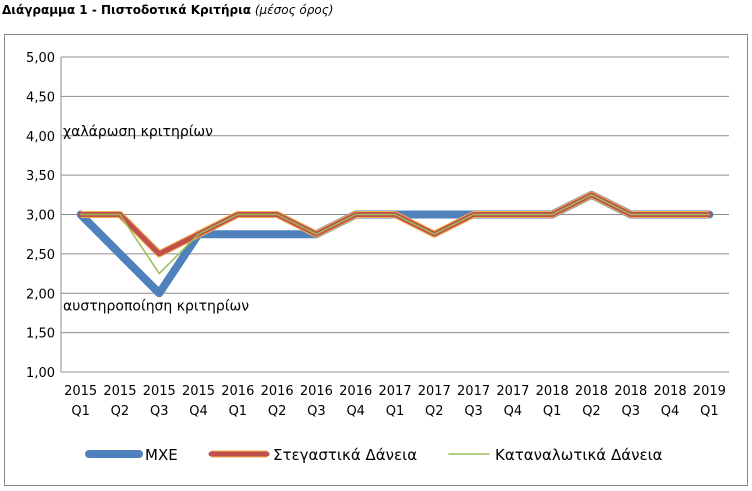 This screenshot has width=752, height=491. What do you see at coordinates (40, 97) in the screenshot?
I see `y-tick-label: 4,50` at bounding box center [40, 97].